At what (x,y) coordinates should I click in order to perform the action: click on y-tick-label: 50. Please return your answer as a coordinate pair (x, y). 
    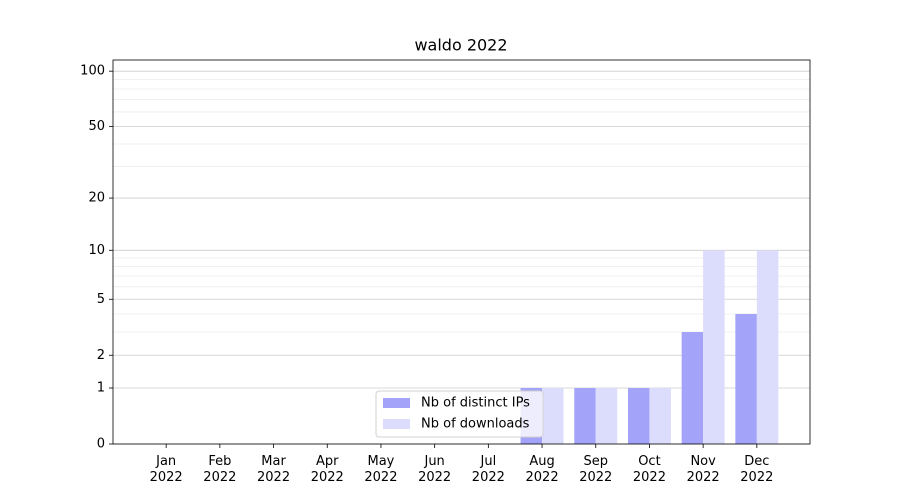
    Looking at the image, I should click on (96, 126).